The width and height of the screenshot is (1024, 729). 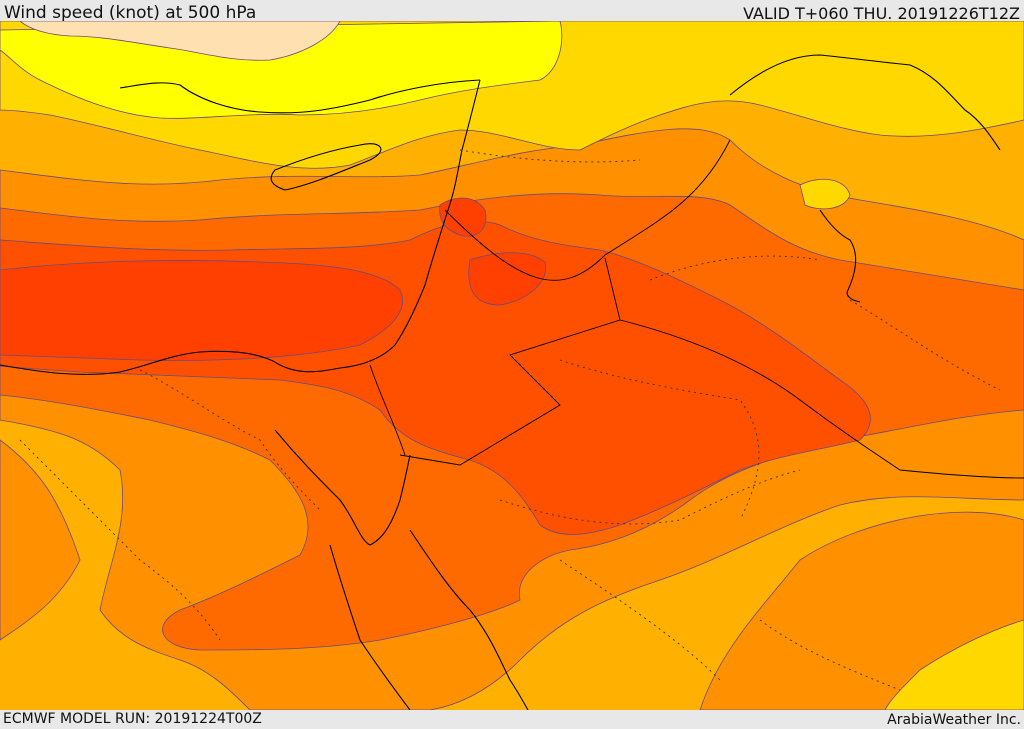 What do you see at coordinates (132, 719) in the screenshot?
I see `model-run: ECMWF MODEL RUN: 20191224T00Z` at bounding box center [132, 719].